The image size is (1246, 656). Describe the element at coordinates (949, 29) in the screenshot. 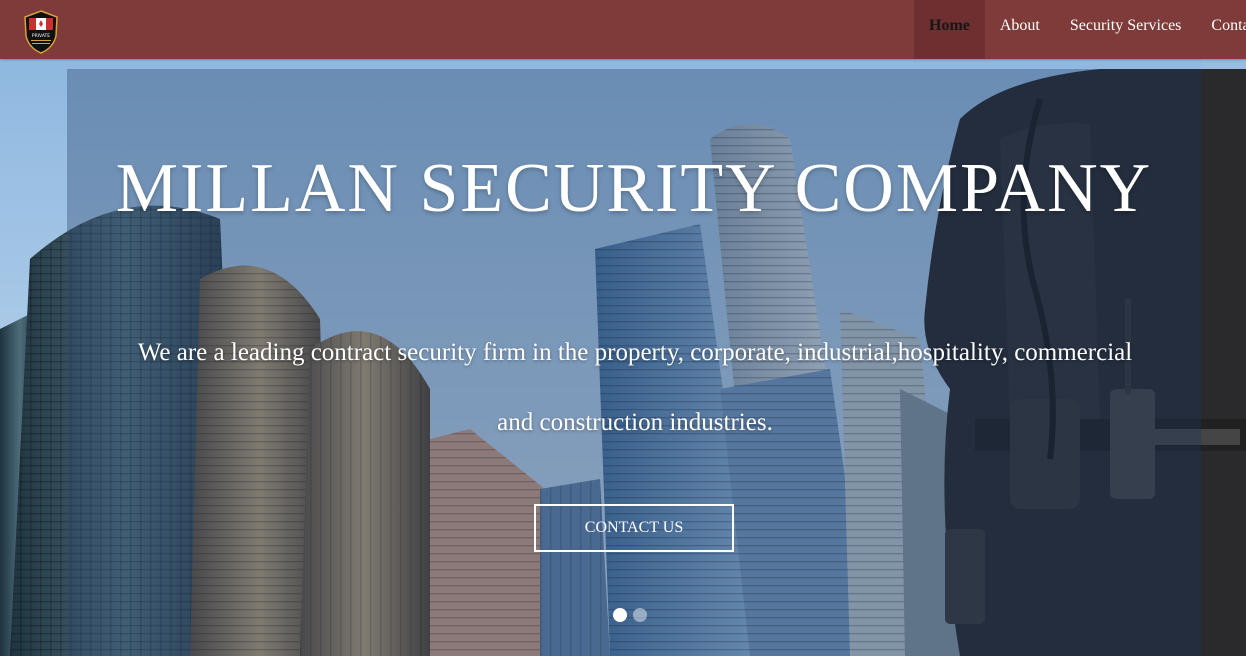

I see `nav-item-home: Home` at that location.